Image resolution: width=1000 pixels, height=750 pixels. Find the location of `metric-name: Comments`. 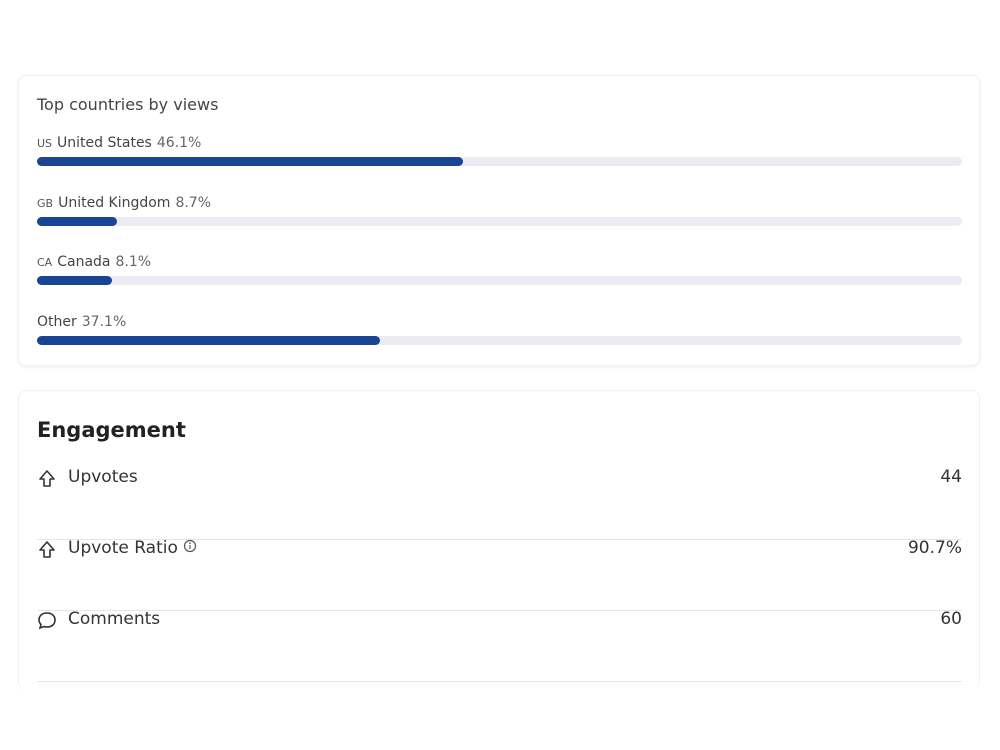

metric-name: Comments is located at coordinates (114, 619).